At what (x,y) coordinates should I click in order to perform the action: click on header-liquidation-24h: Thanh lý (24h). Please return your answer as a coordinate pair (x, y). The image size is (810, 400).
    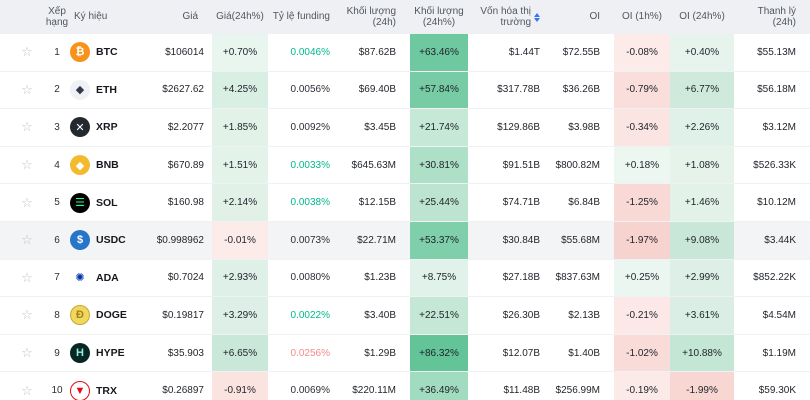
    Looking at the image, I should click on (772, 17).